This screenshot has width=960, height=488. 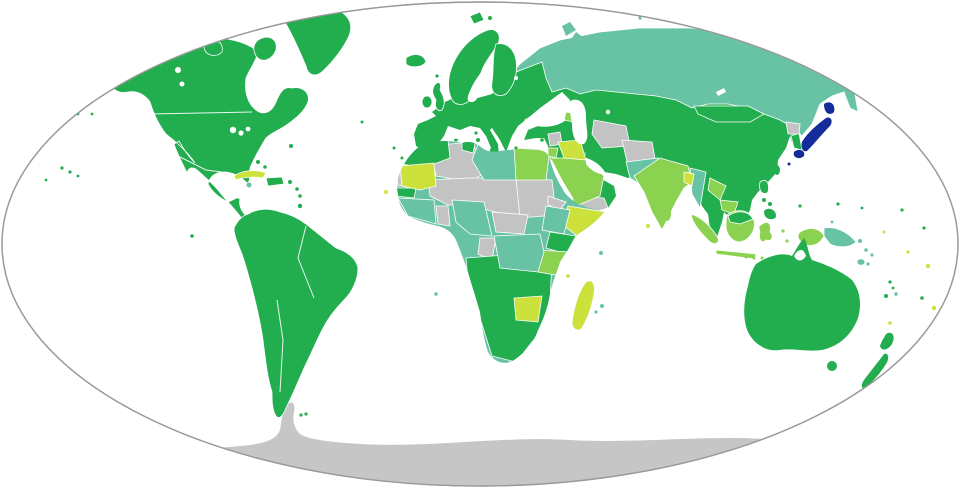 What do you see at coordinates (436, 294) in the screenshot?
I see `region-st-helena` at bounding box center [436, 294].